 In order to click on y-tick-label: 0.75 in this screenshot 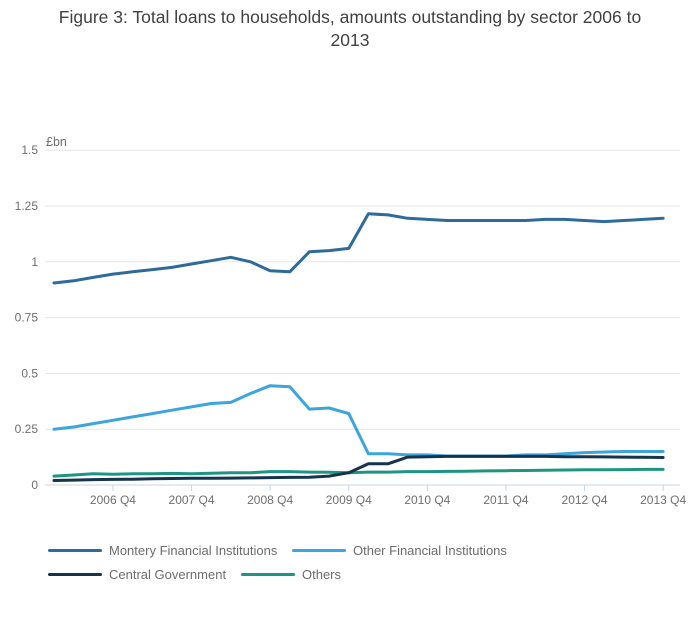, I will do `click(27, 318)`.